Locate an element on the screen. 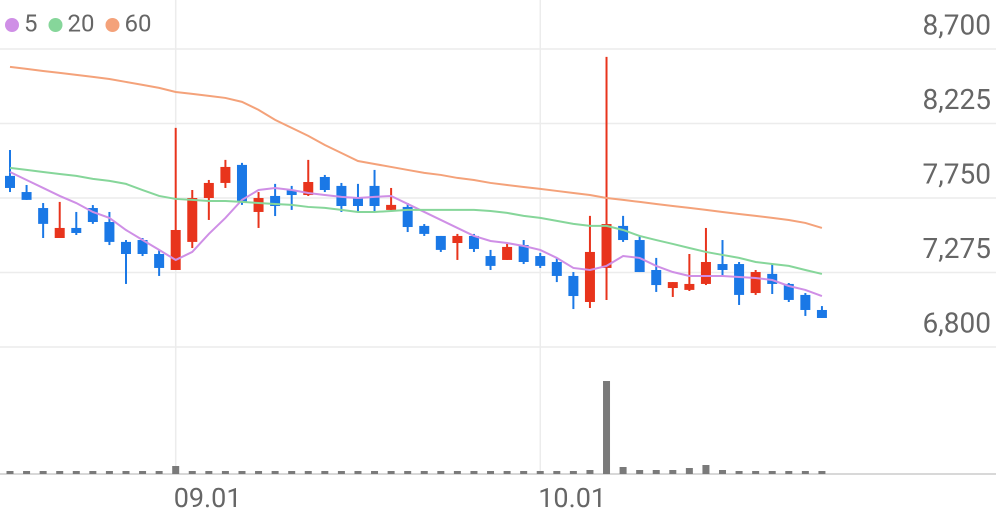 Image resolution: width=996 pixels, height=519 pixels. y-tick-label: 8,225 is located at coordinates (957, 99).